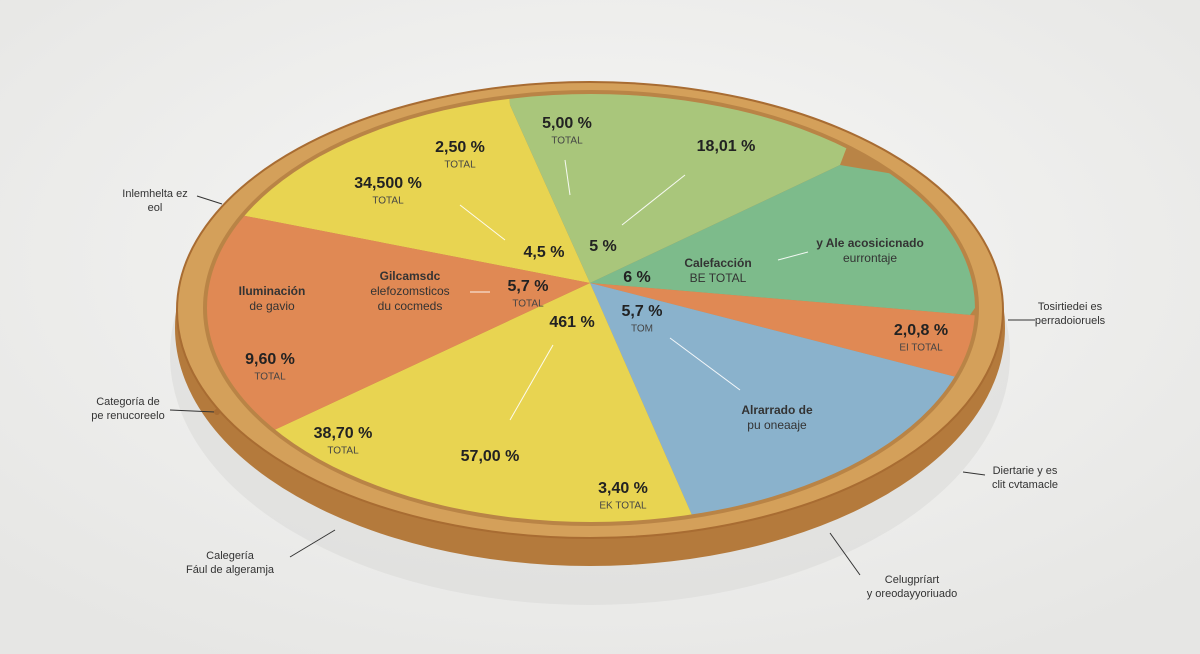  What do you see at coordinates (921, 330) in the screenshot?
I see `slice-value: 2,0,8 %` at bounding box center [921, 330].